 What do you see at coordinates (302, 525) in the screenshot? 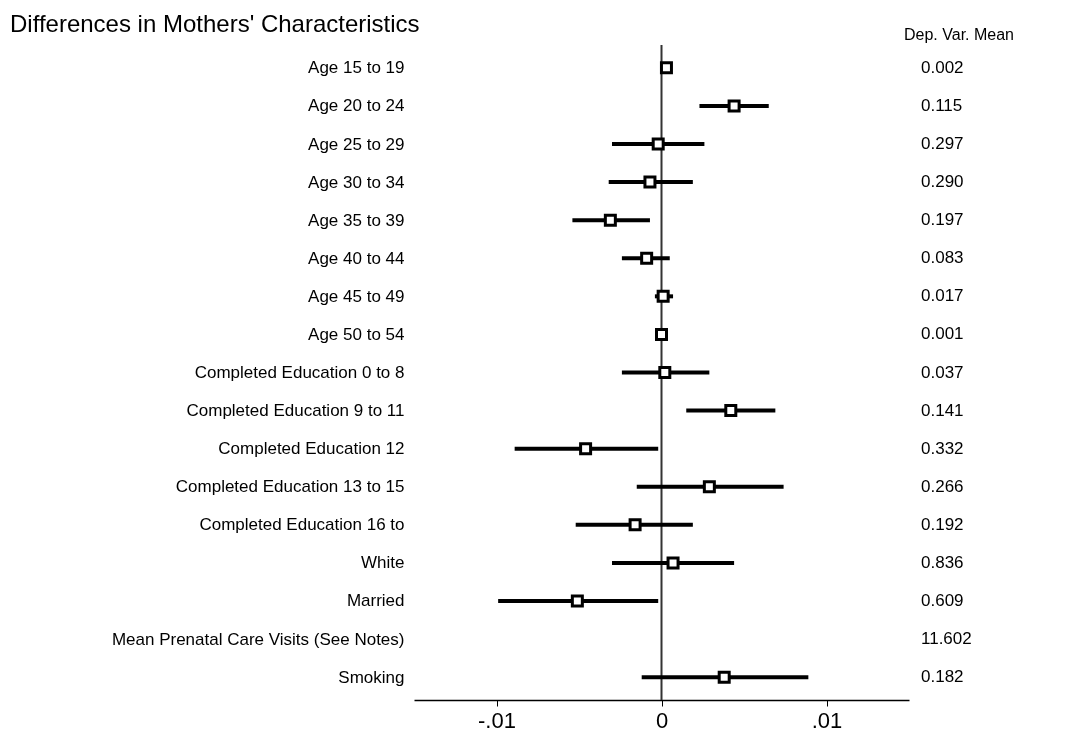
I see `y-tick-label: Completed Education 16 to` at bounding box center [302, 525].